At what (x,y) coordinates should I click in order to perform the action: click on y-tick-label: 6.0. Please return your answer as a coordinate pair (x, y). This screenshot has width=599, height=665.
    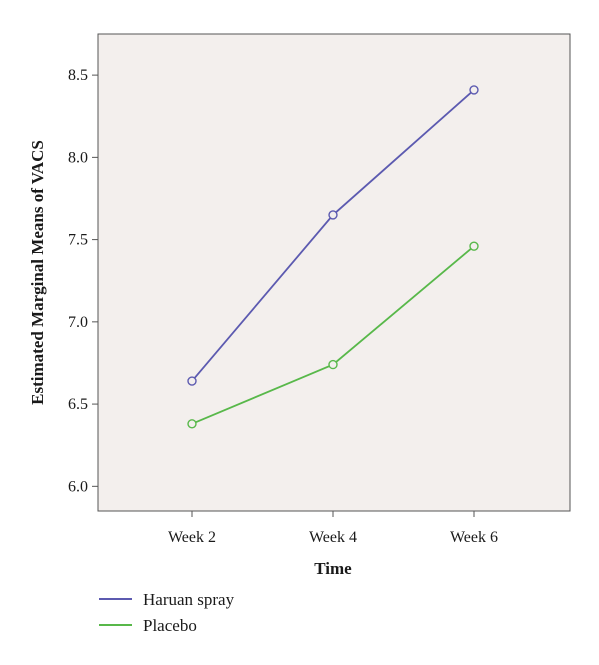
    Looking at the image, I should click on (78, 486).